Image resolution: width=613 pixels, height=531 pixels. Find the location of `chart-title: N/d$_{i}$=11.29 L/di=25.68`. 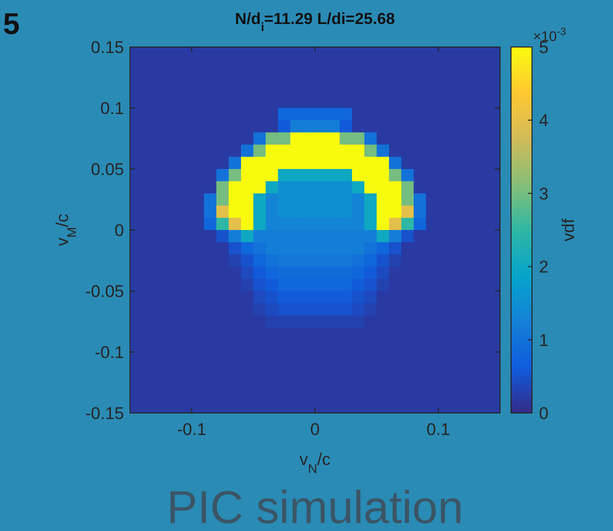

chart-title: N/d$_{i}$=11.29 L/di=25.68 is located at coordinates (315, 22).